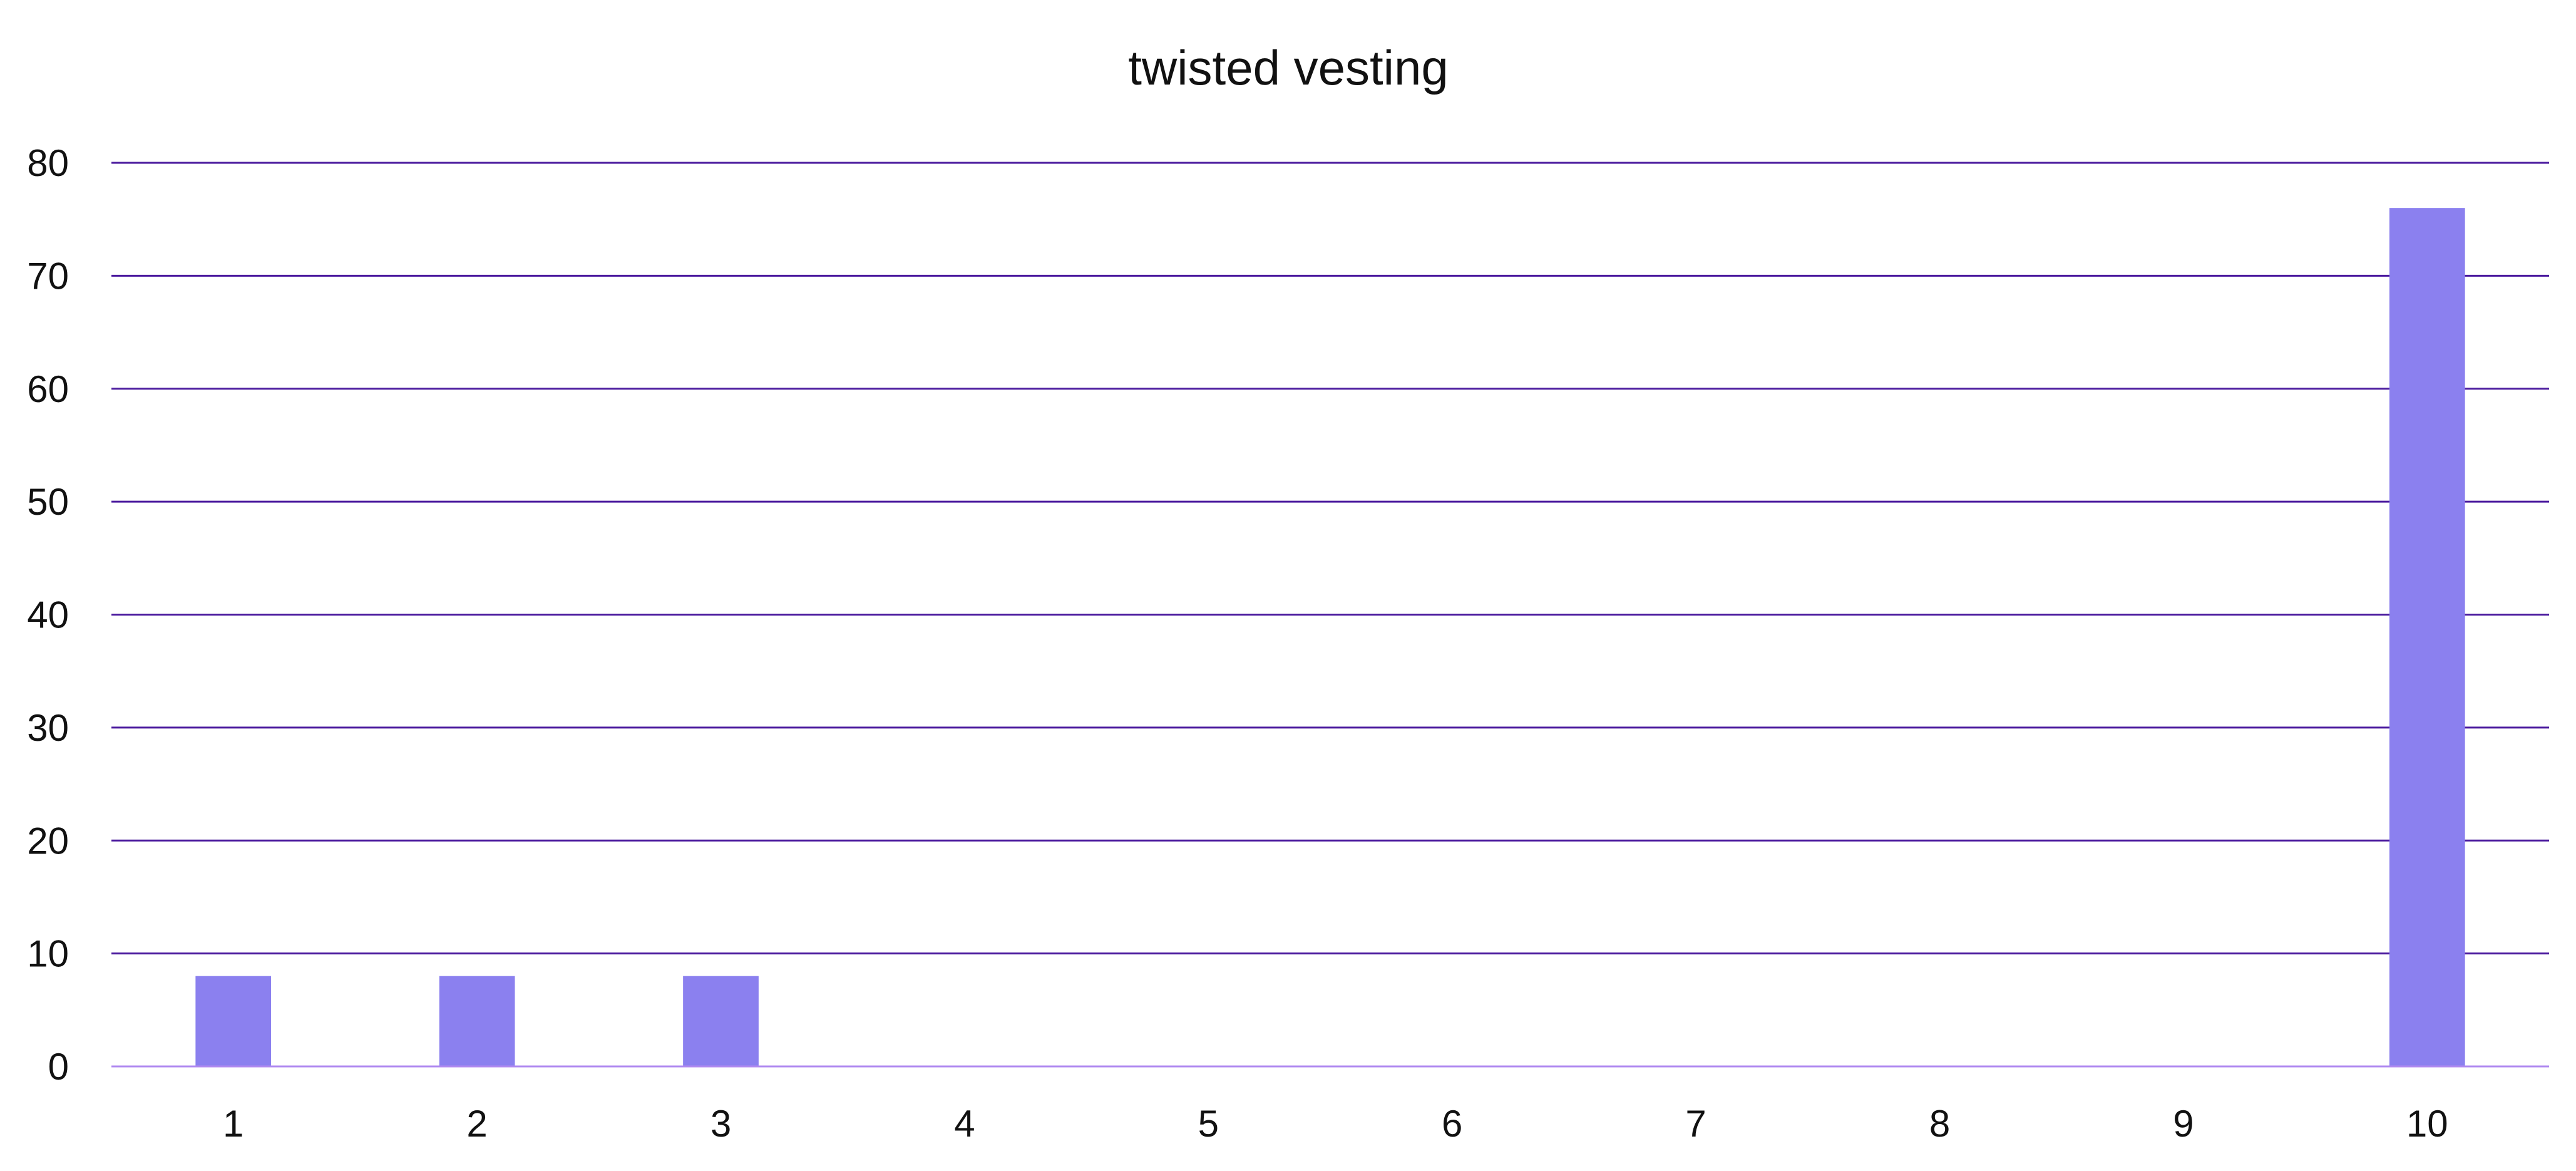  Describe the element at coordinates (476, 1124) in the screenshot. I see `x-tick-label: 2` at that location.